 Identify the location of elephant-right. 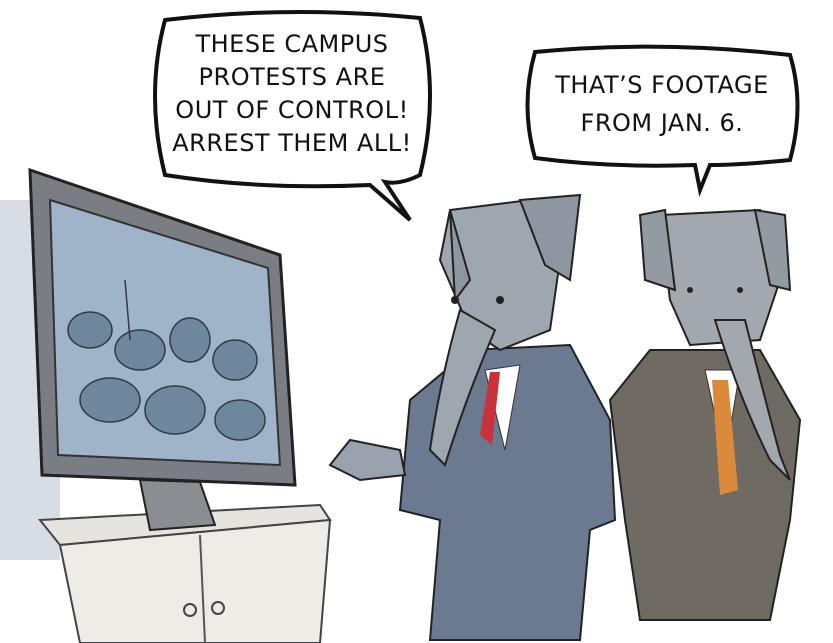
(705, 414).